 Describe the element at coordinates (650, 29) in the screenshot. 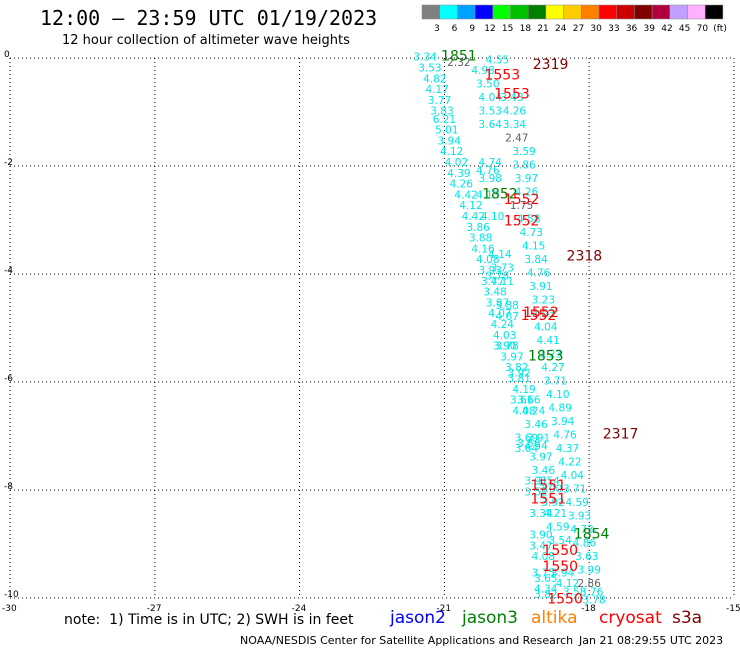

I see `scale-label: 39` at that location.